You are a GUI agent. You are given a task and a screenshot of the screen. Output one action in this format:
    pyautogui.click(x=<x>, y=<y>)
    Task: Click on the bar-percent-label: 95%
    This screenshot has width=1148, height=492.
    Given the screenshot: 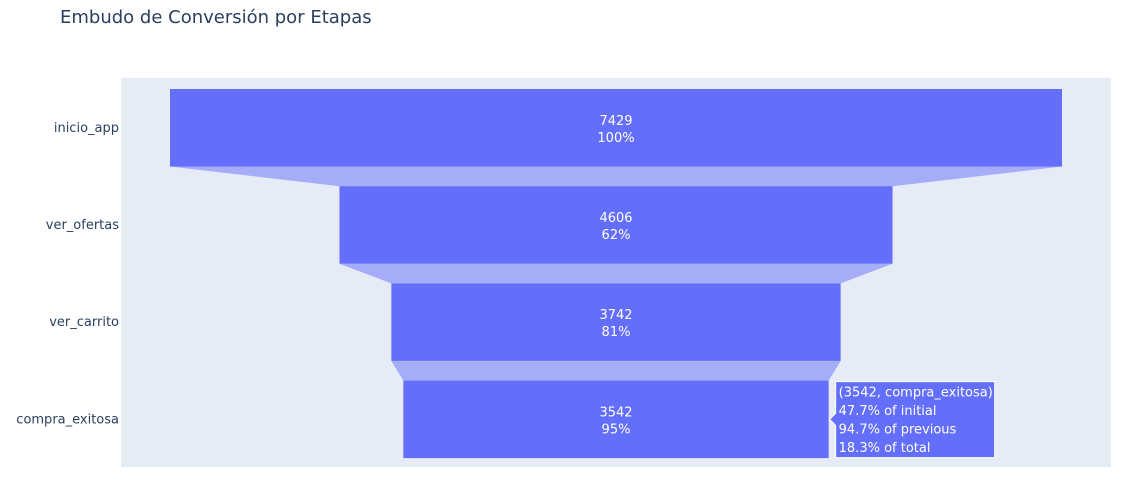 What is the action you would take?
    pyautogui.click(x=616, y=429)
    